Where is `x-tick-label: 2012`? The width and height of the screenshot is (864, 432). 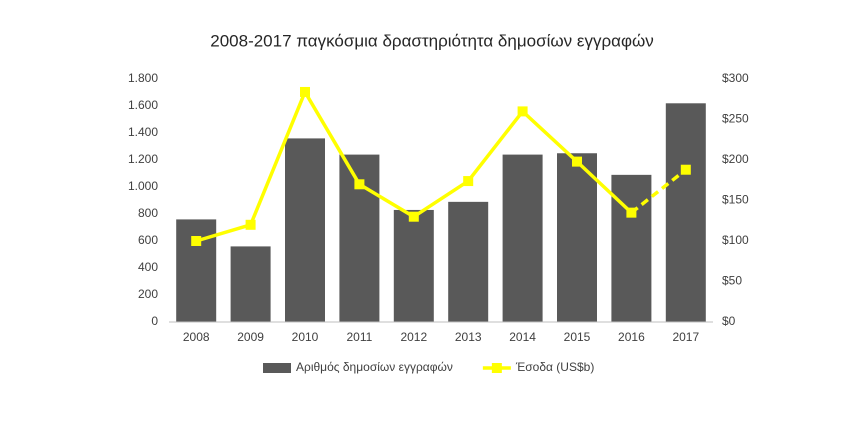
x-tick-label: 2012 is located at coordinates (413, 337).